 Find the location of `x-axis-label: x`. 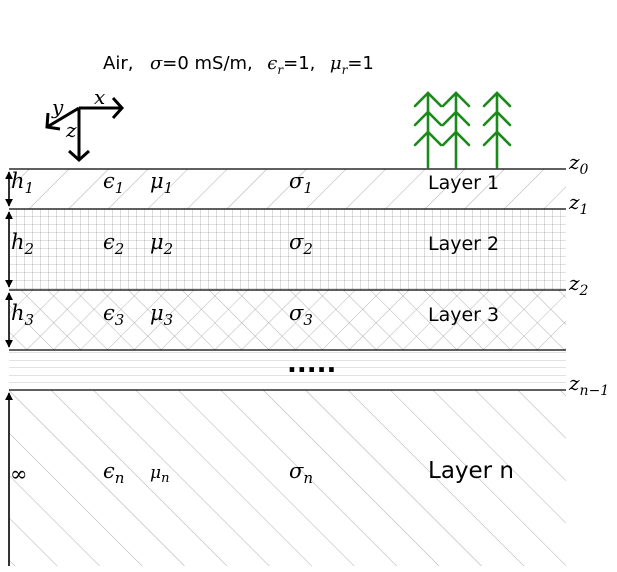

x-axis-label: x is located at coordinates (99, 97).